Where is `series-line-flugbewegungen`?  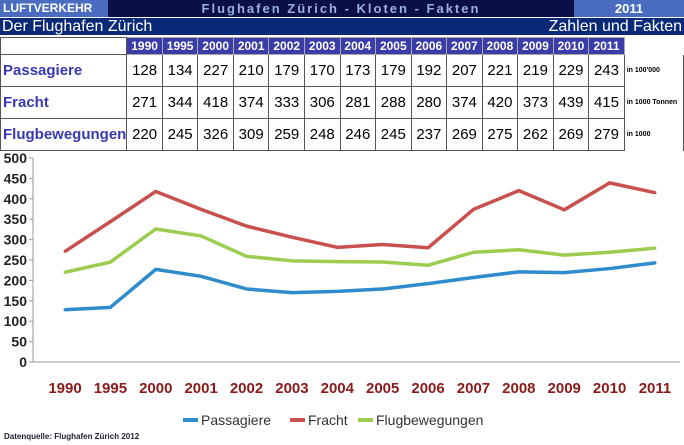
series-line-flugbewegungen is located at coordinates (360, 250).